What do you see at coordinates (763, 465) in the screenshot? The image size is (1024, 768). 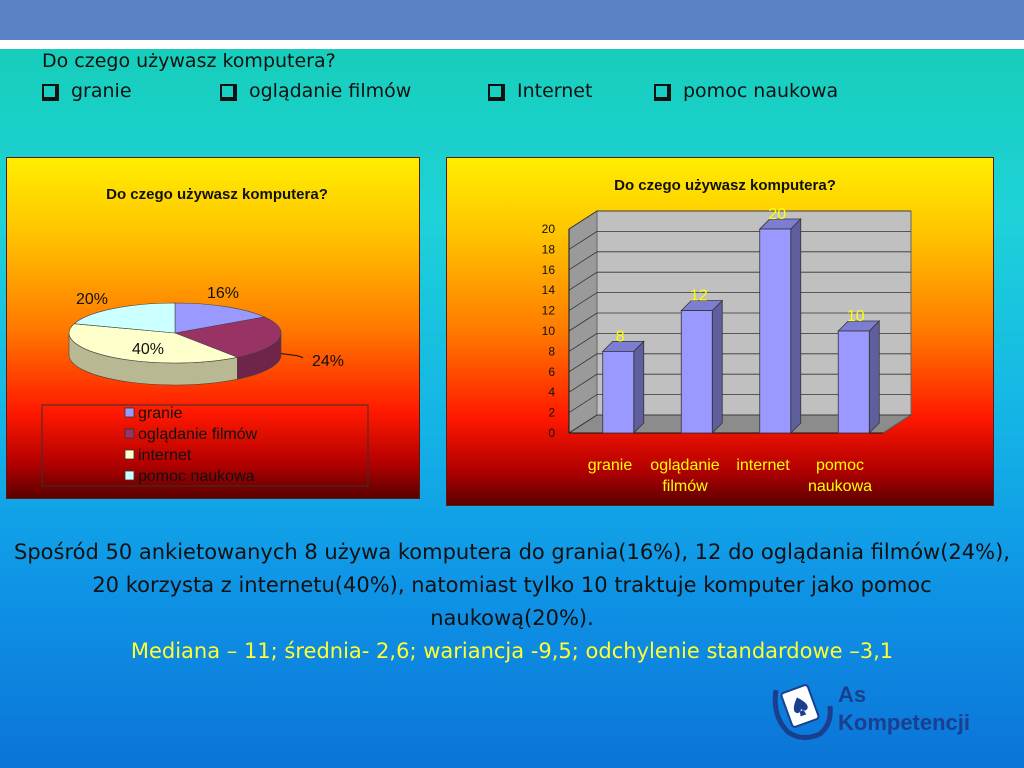 I see `x-tick-label: internet` at bounding box center [763, 465].